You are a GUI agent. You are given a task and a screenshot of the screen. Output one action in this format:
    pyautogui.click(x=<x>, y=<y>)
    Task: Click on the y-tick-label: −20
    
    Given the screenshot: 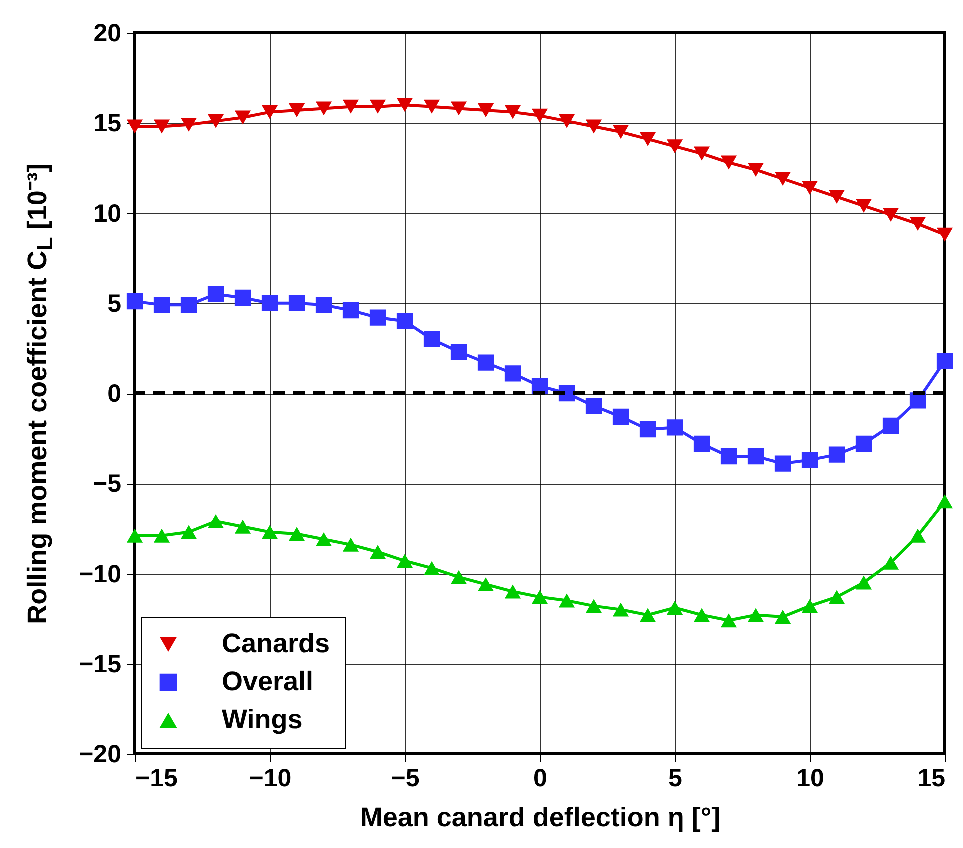 What is the action you would take?
    pyautogui.click(x=100, y=754)
    